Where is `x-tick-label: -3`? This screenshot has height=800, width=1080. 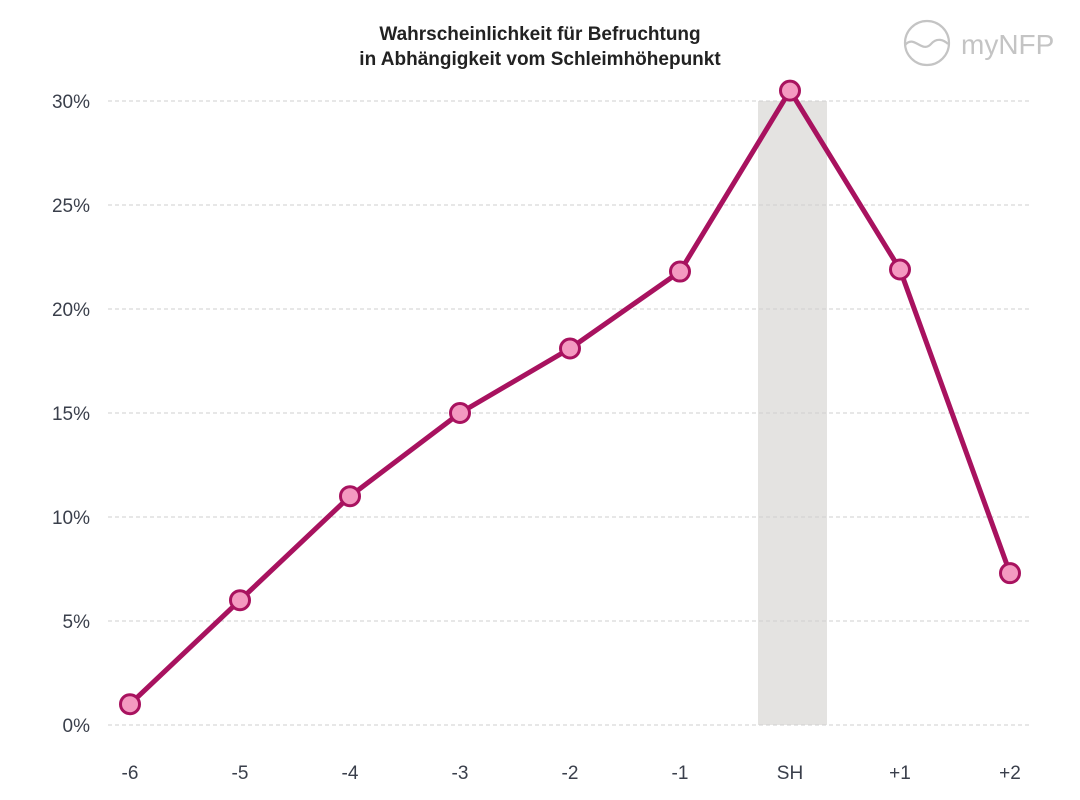 x-tick-label: -3 is located at coordinates (460, 773).